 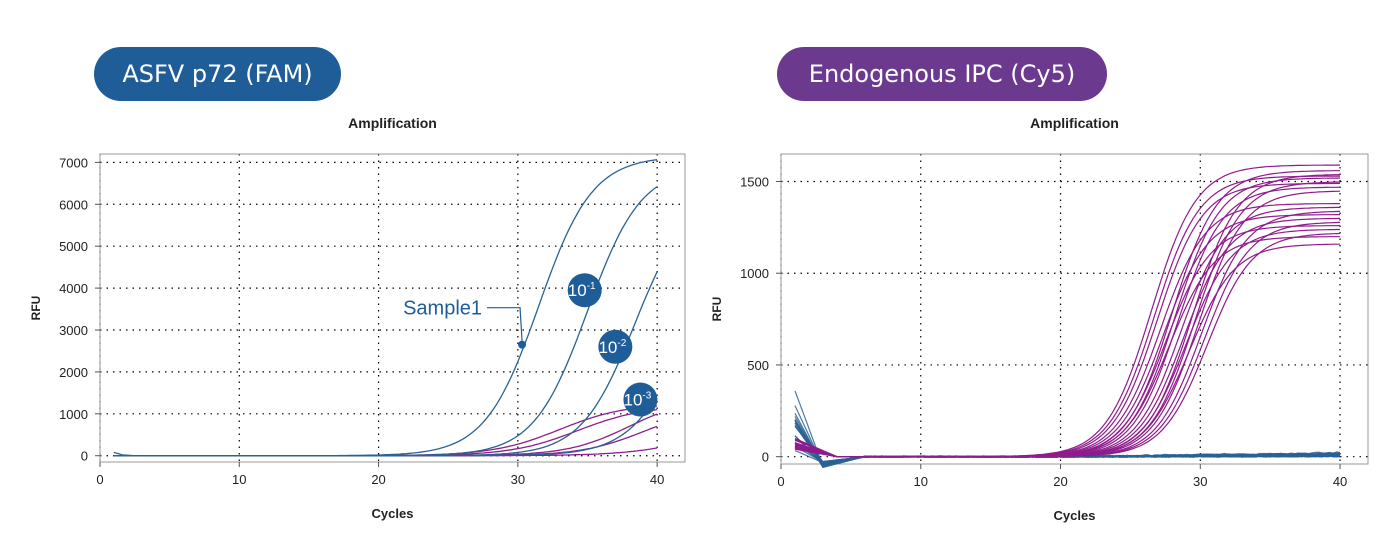 I want to click on y-tick-label: 4000, so click(x=73, y=288).